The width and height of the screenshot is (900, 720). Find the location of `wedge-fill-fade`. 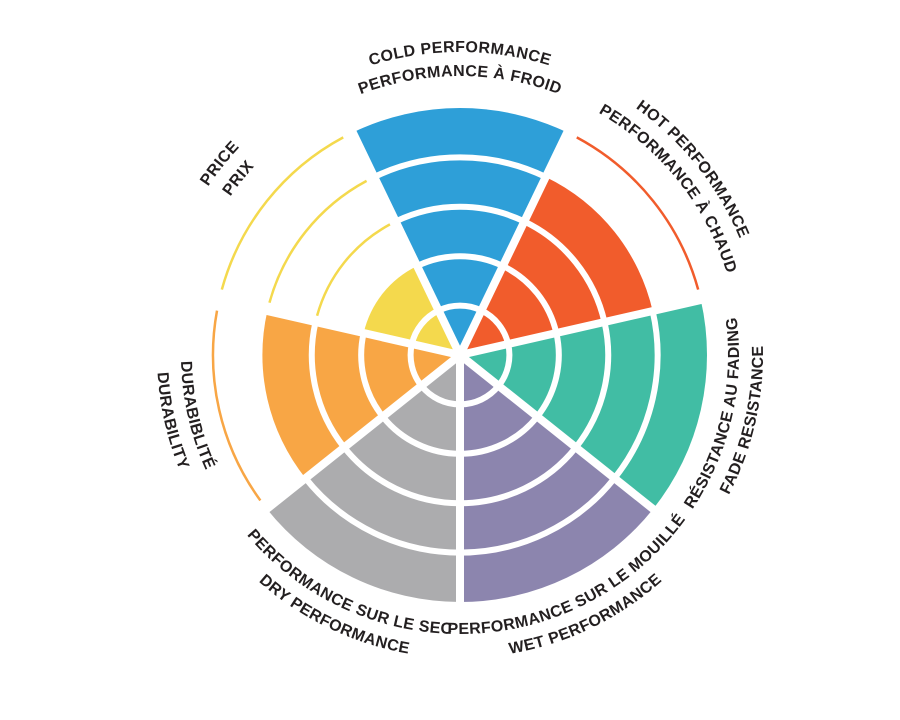

wedge-fill-fade is located at coordinates (584, 404).